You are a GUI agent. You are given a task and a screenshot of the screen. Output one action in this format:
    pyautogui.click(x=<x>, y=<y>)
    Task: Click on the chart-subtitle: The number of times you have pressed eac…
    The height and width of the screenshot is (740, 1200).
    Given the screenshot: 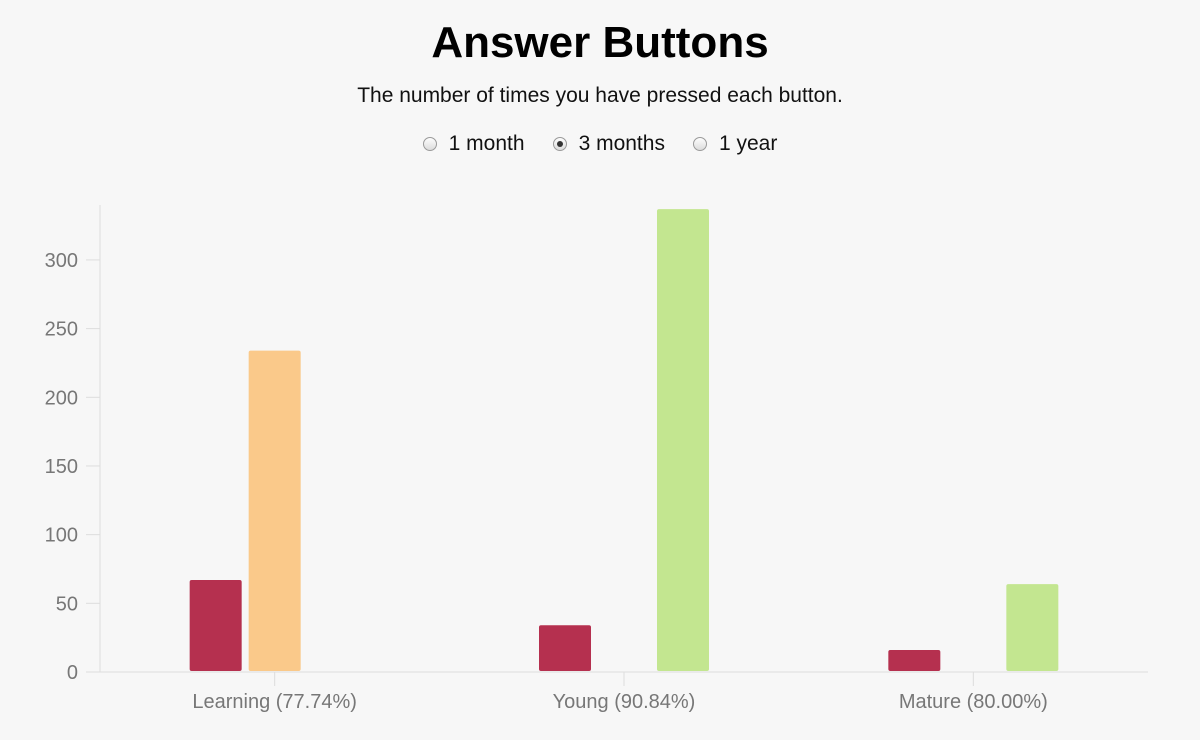 What is the action you would take?
    pyautogui.click(x=600, y=95)
    